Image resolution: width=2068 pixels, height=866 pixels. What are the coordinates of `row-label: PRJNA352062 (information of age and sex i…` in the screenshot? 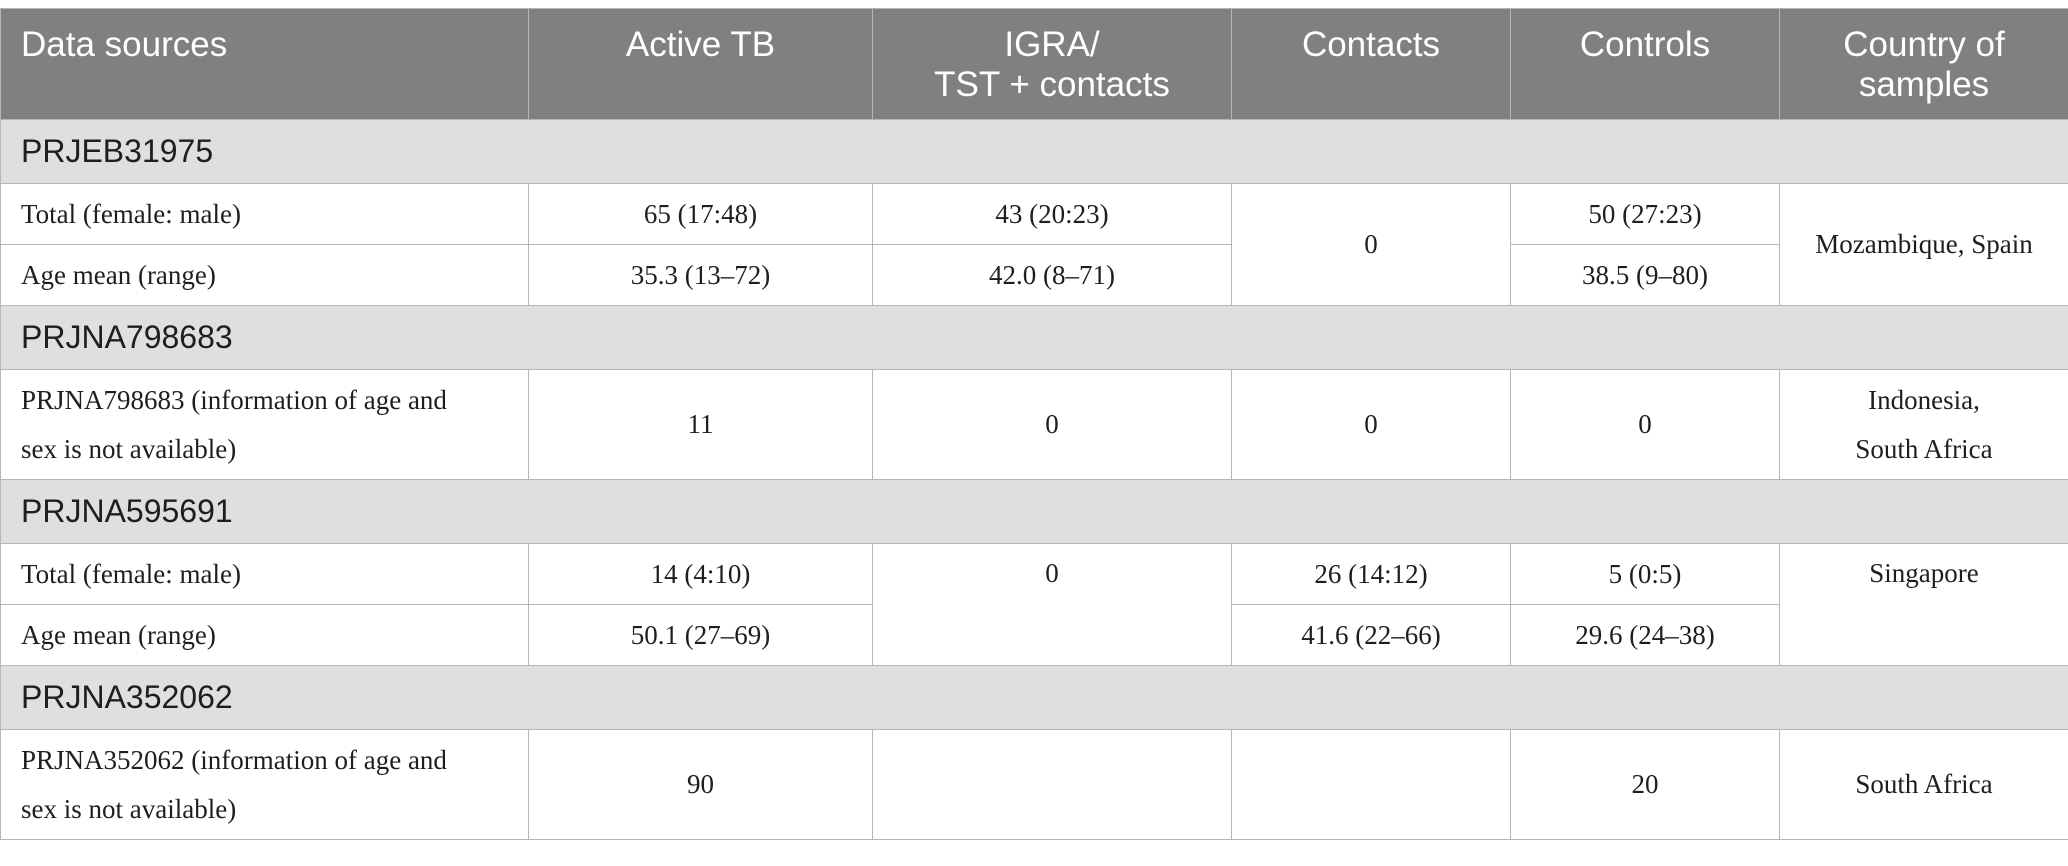 It's located at (264, 784).